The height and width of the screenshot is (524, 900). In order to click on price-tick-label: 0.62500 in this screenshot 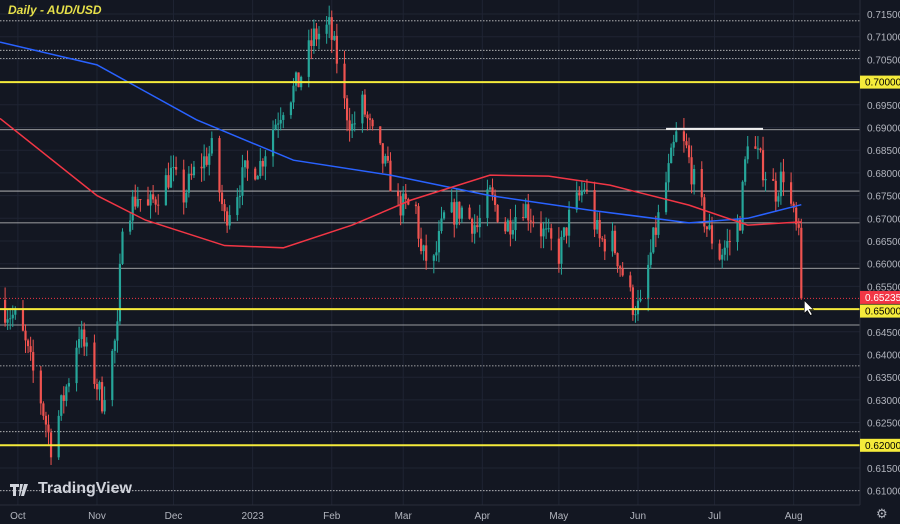, I will do `click(883, 424)`.